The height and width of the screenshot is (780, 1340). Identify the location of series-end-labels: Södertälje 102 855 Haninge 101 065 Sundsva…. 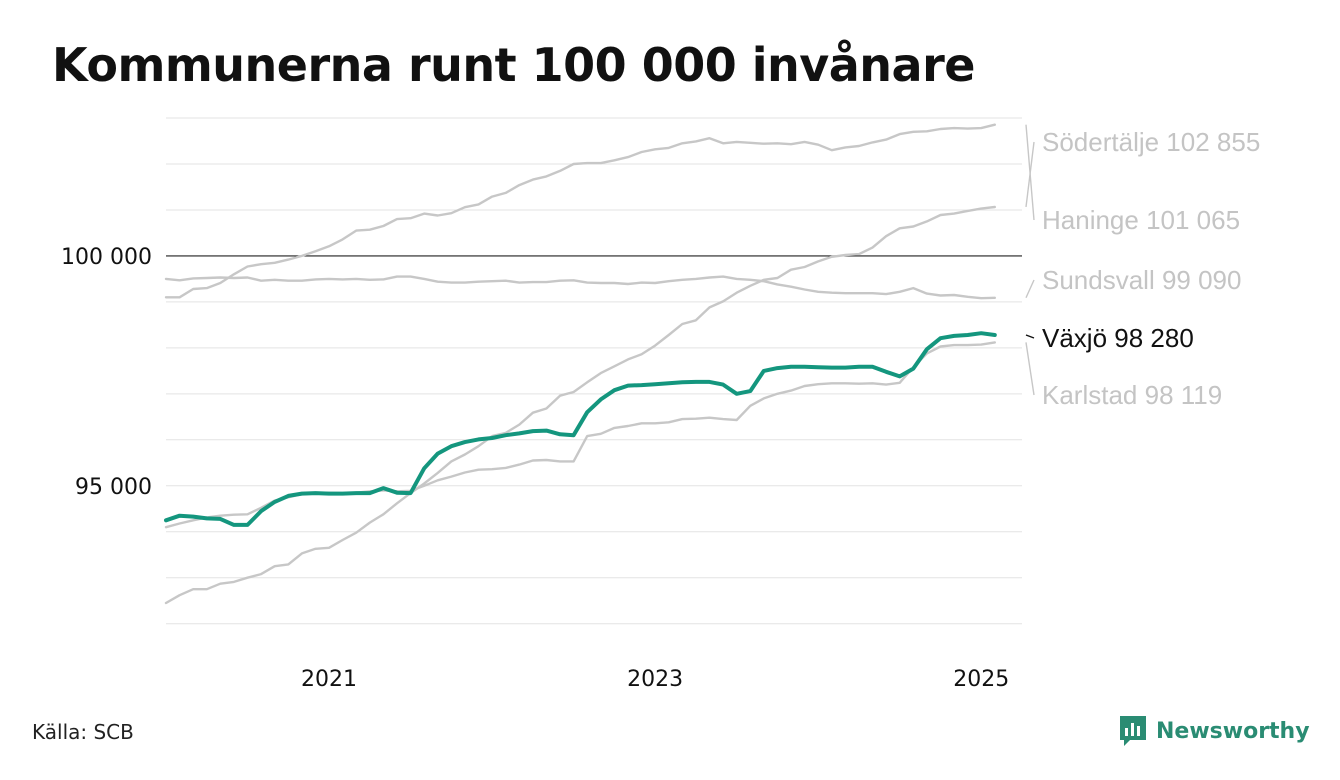
(1142, 267).